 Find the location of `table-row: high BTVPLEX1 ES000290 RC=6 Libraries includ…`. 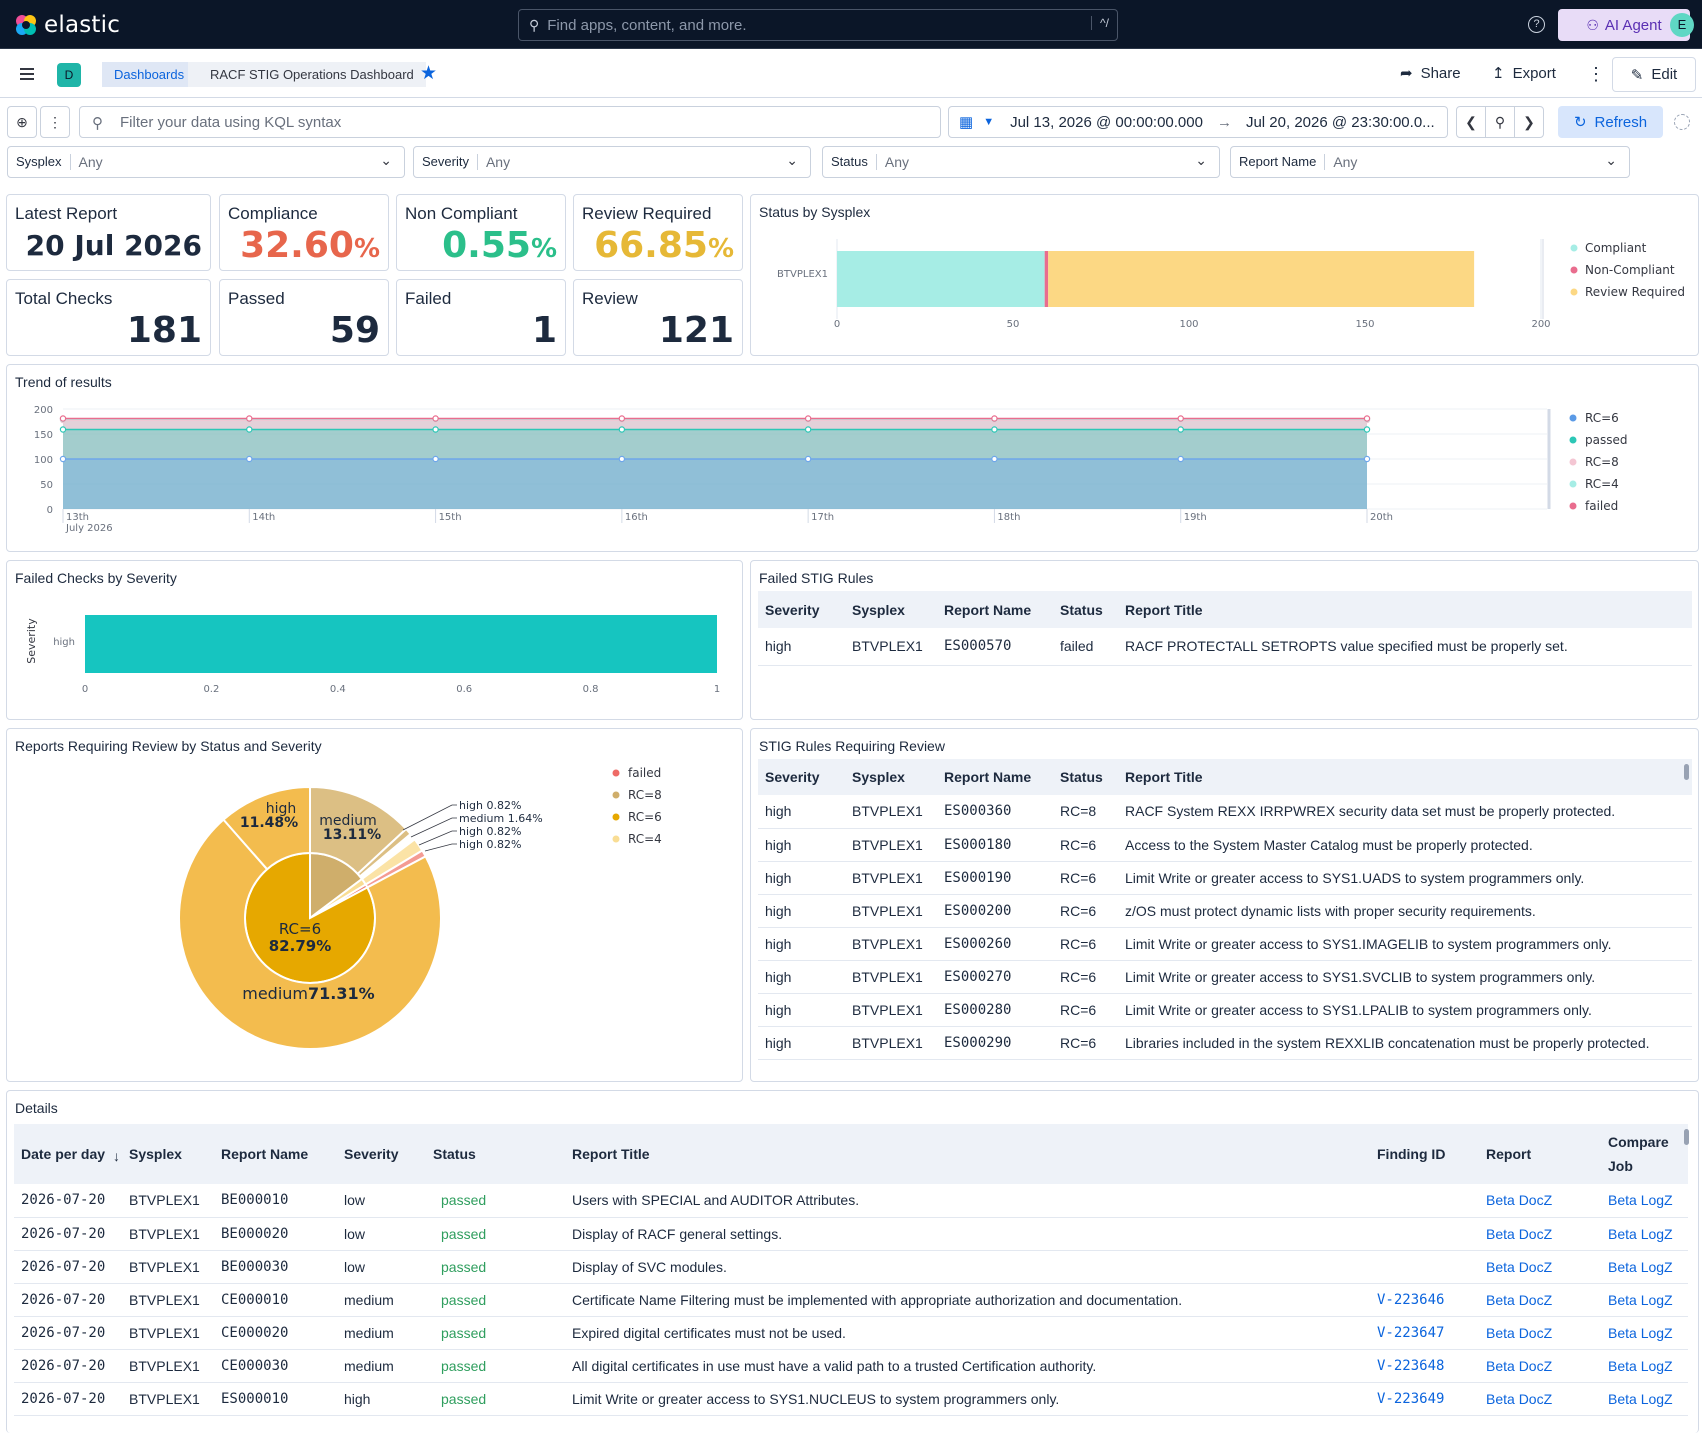

table-row: high BTVPLEX1 ES000290 RC=6 Libraries includ… is located at coordinates (1225, 1043).